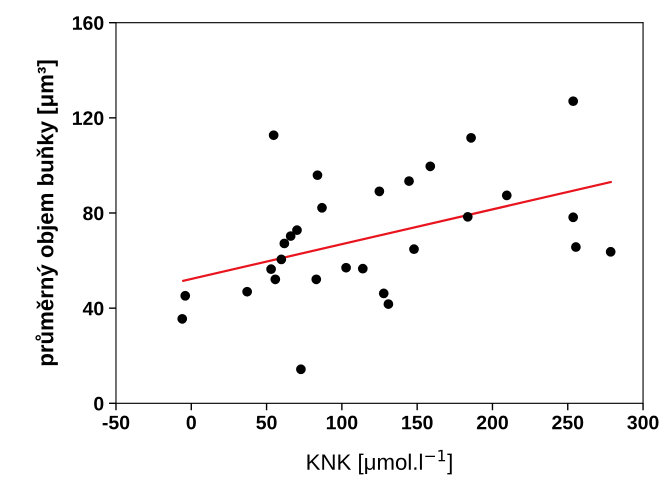  Describe the element at coordinates (93, 213) in the screenshot. I see `y-tick-label: 80` at that location.